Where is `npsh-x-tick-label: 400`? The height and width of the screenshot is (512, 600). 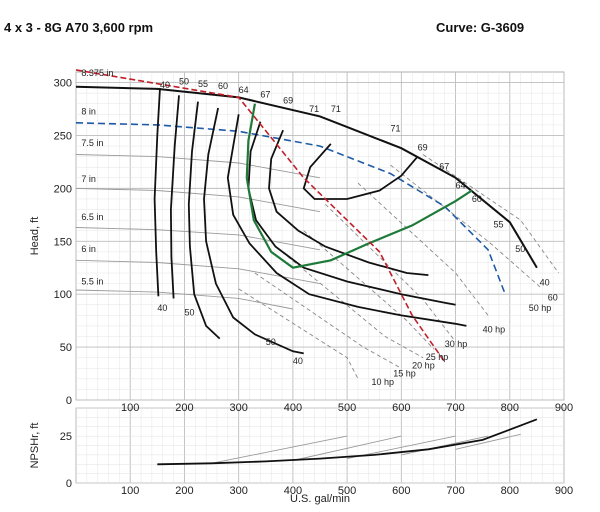
npsh-x-tick-label: 400 is located at coordinates (293, 491).